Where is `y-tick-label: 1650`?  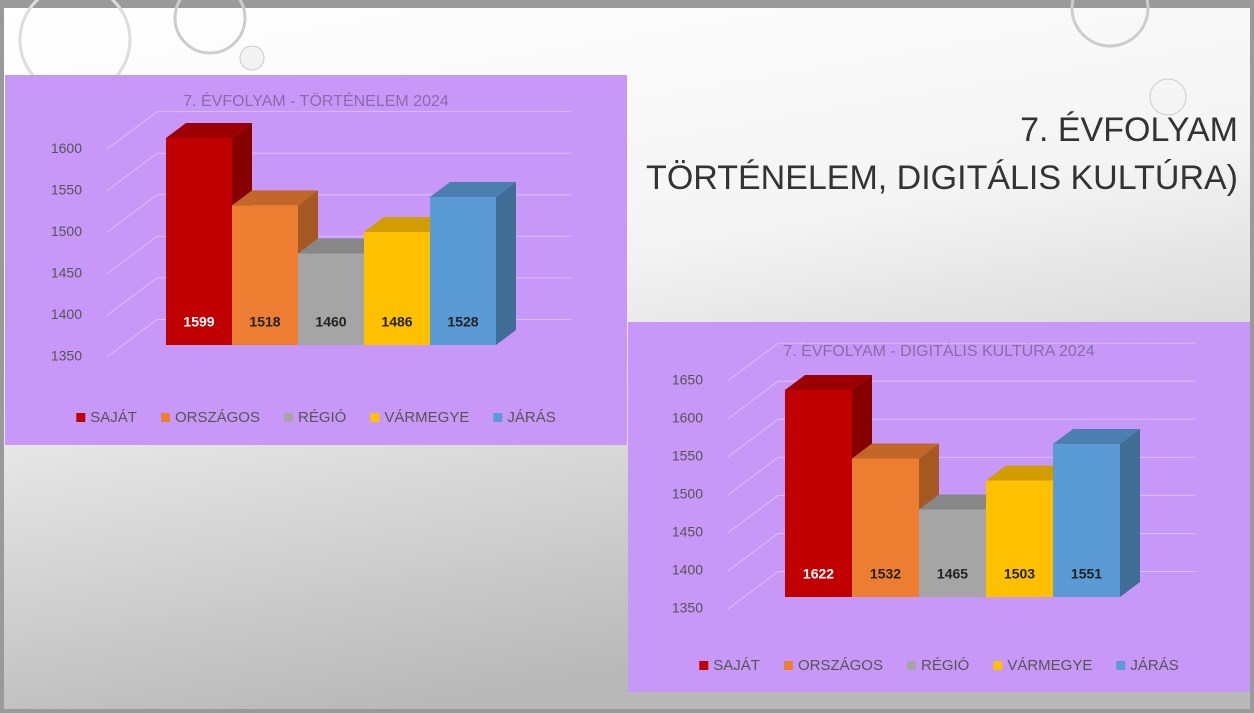 y-tick-label: 1650 is located at coordinates (687, 379).